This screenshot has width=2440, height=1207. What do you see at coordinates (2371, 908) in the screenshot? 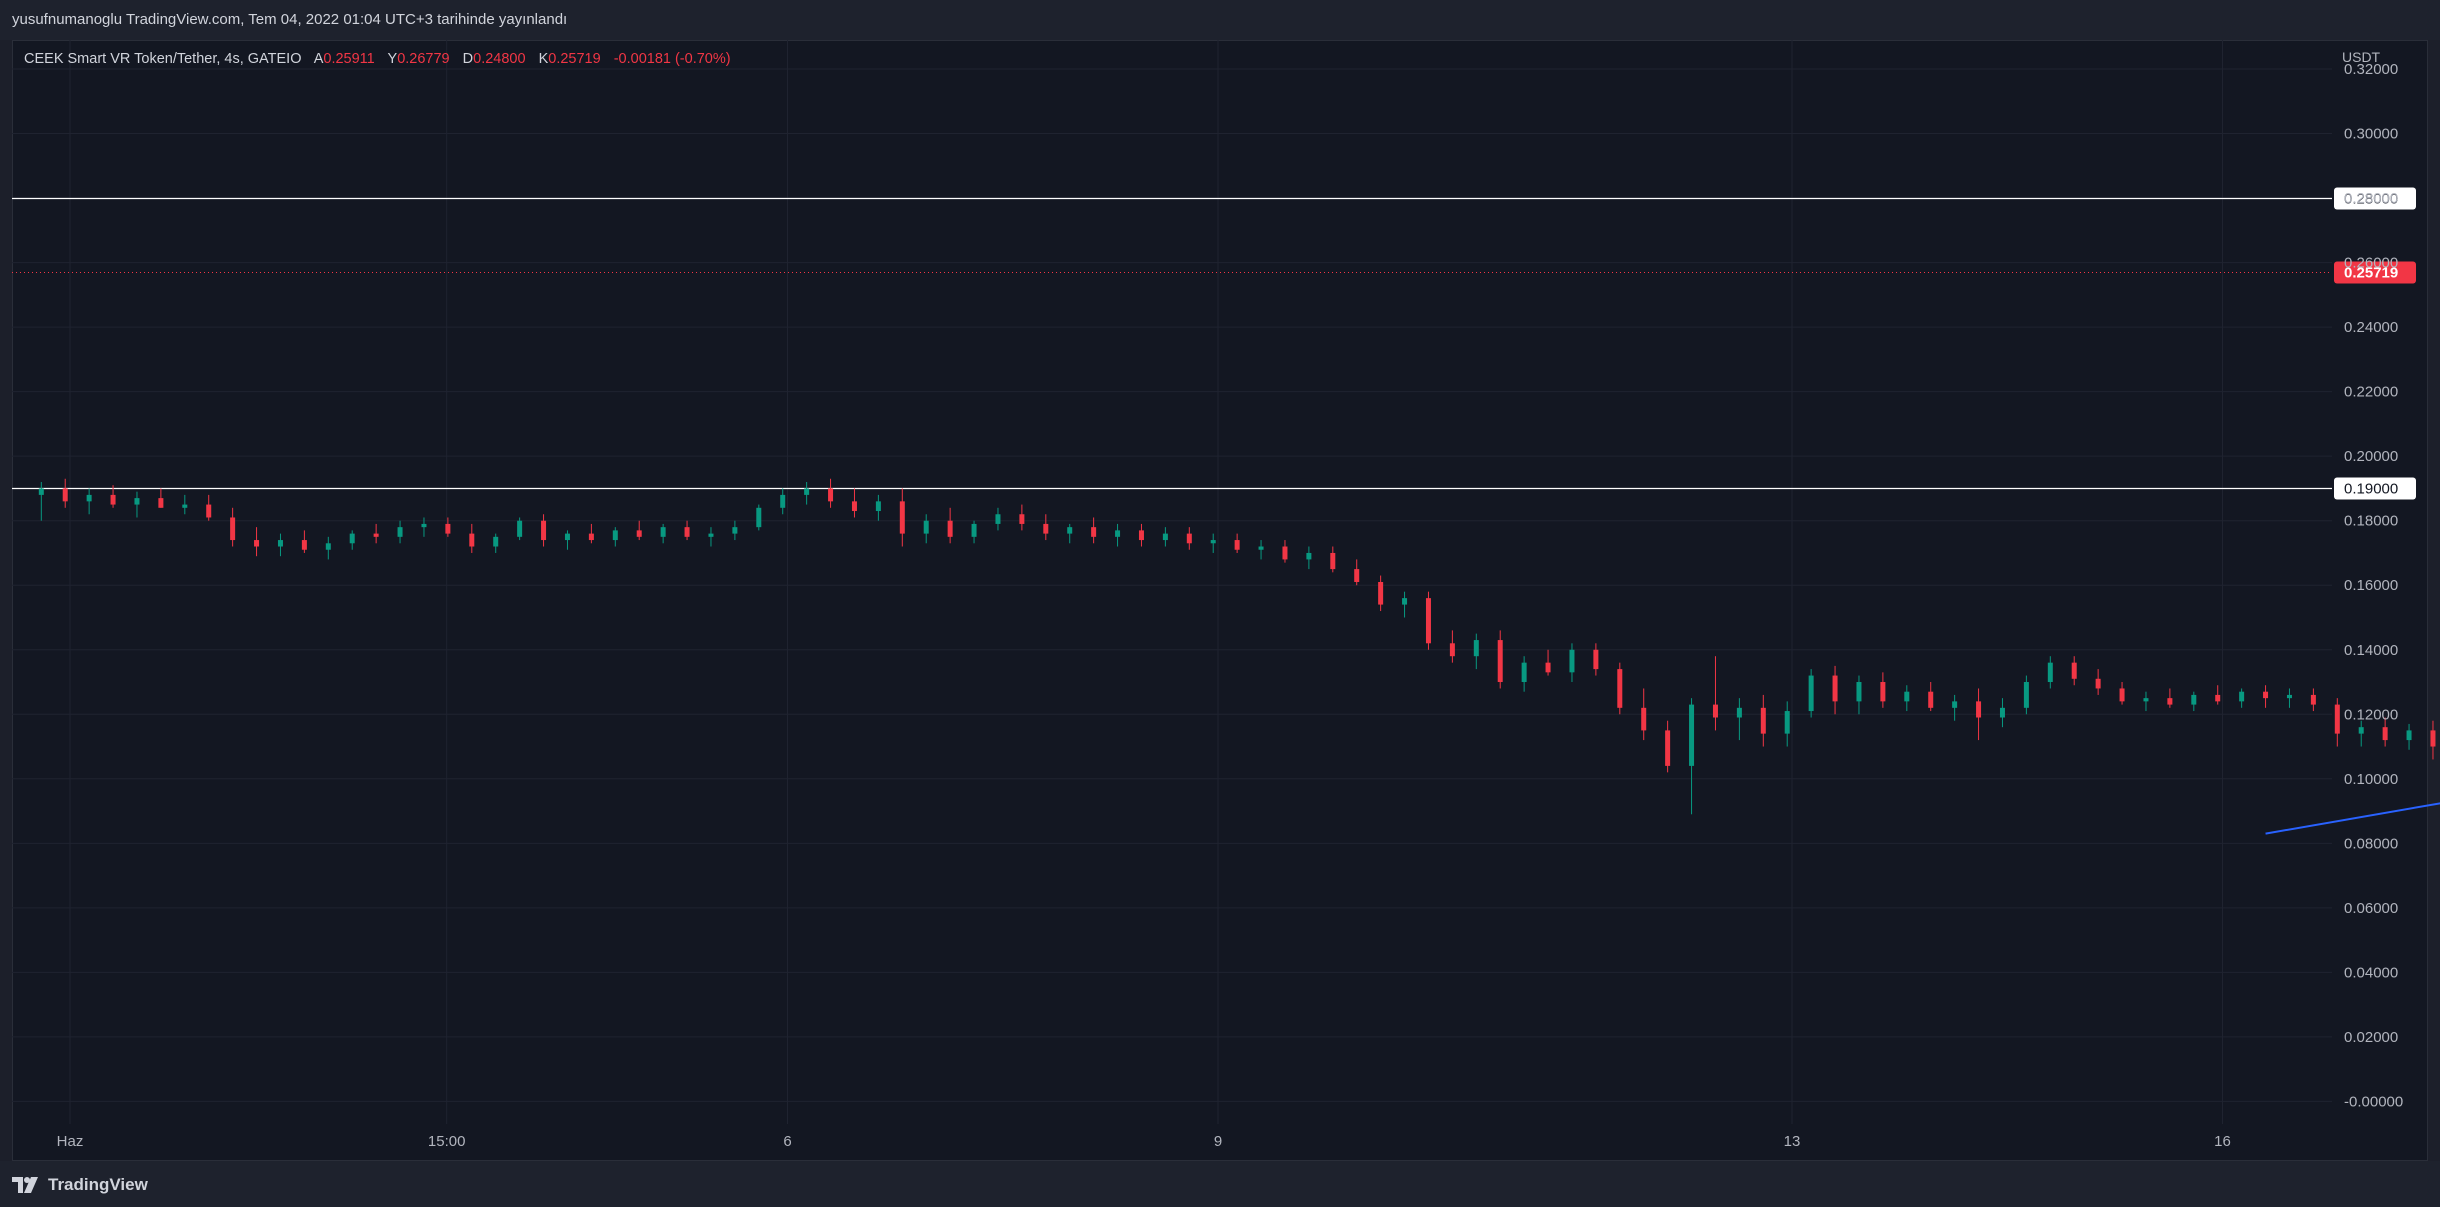
I see `price-tick-label: 0.06000` at bounding box center [2371, 908].